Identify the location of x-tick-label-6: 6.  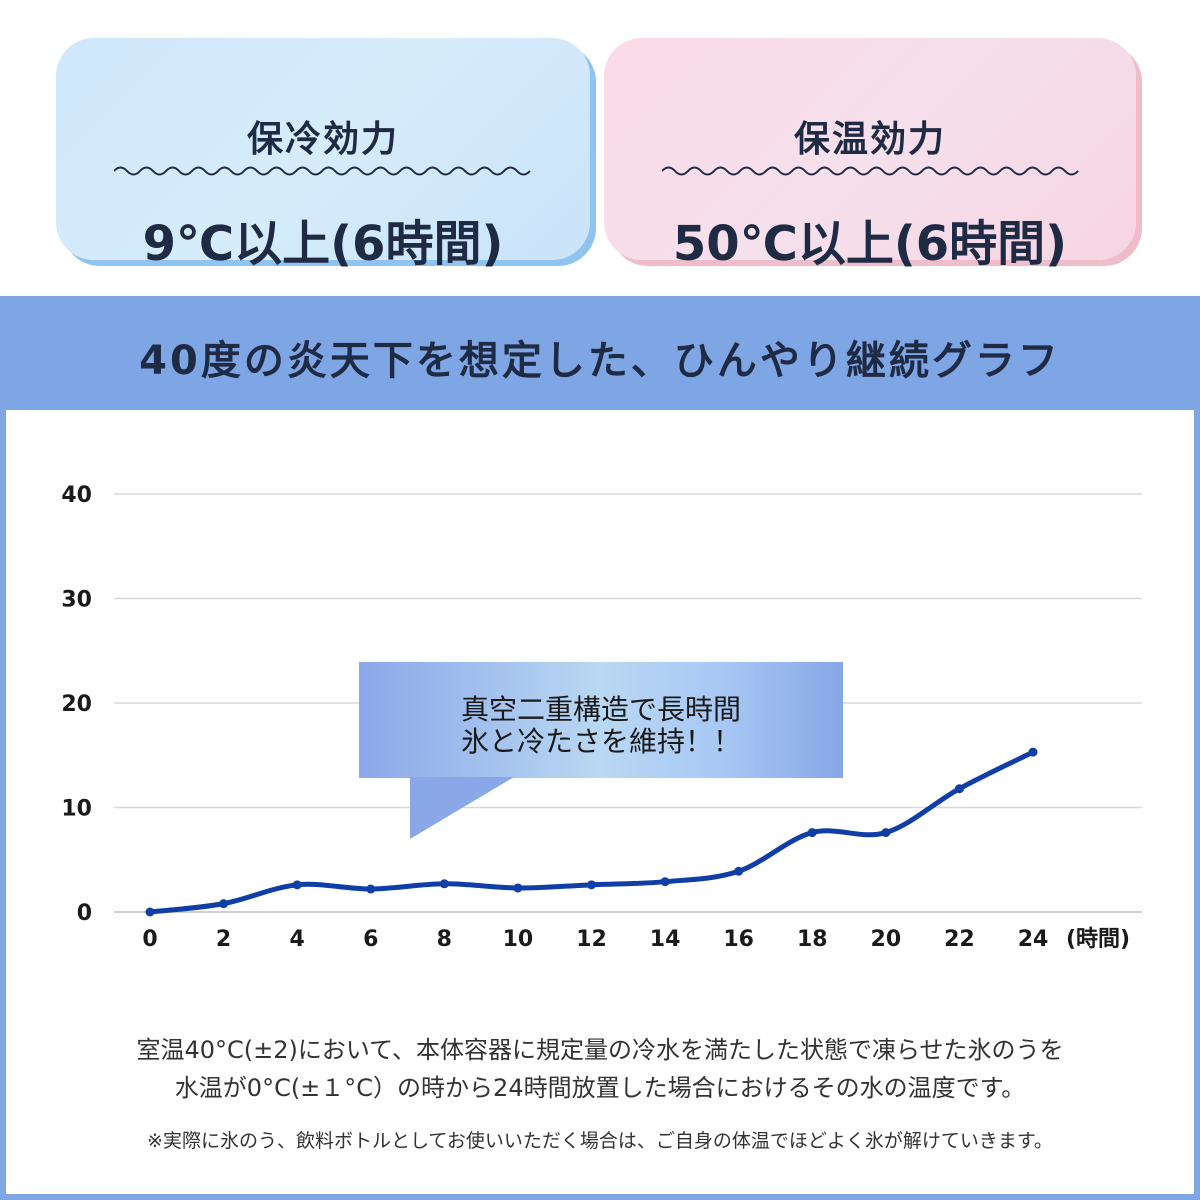
(370, 939).